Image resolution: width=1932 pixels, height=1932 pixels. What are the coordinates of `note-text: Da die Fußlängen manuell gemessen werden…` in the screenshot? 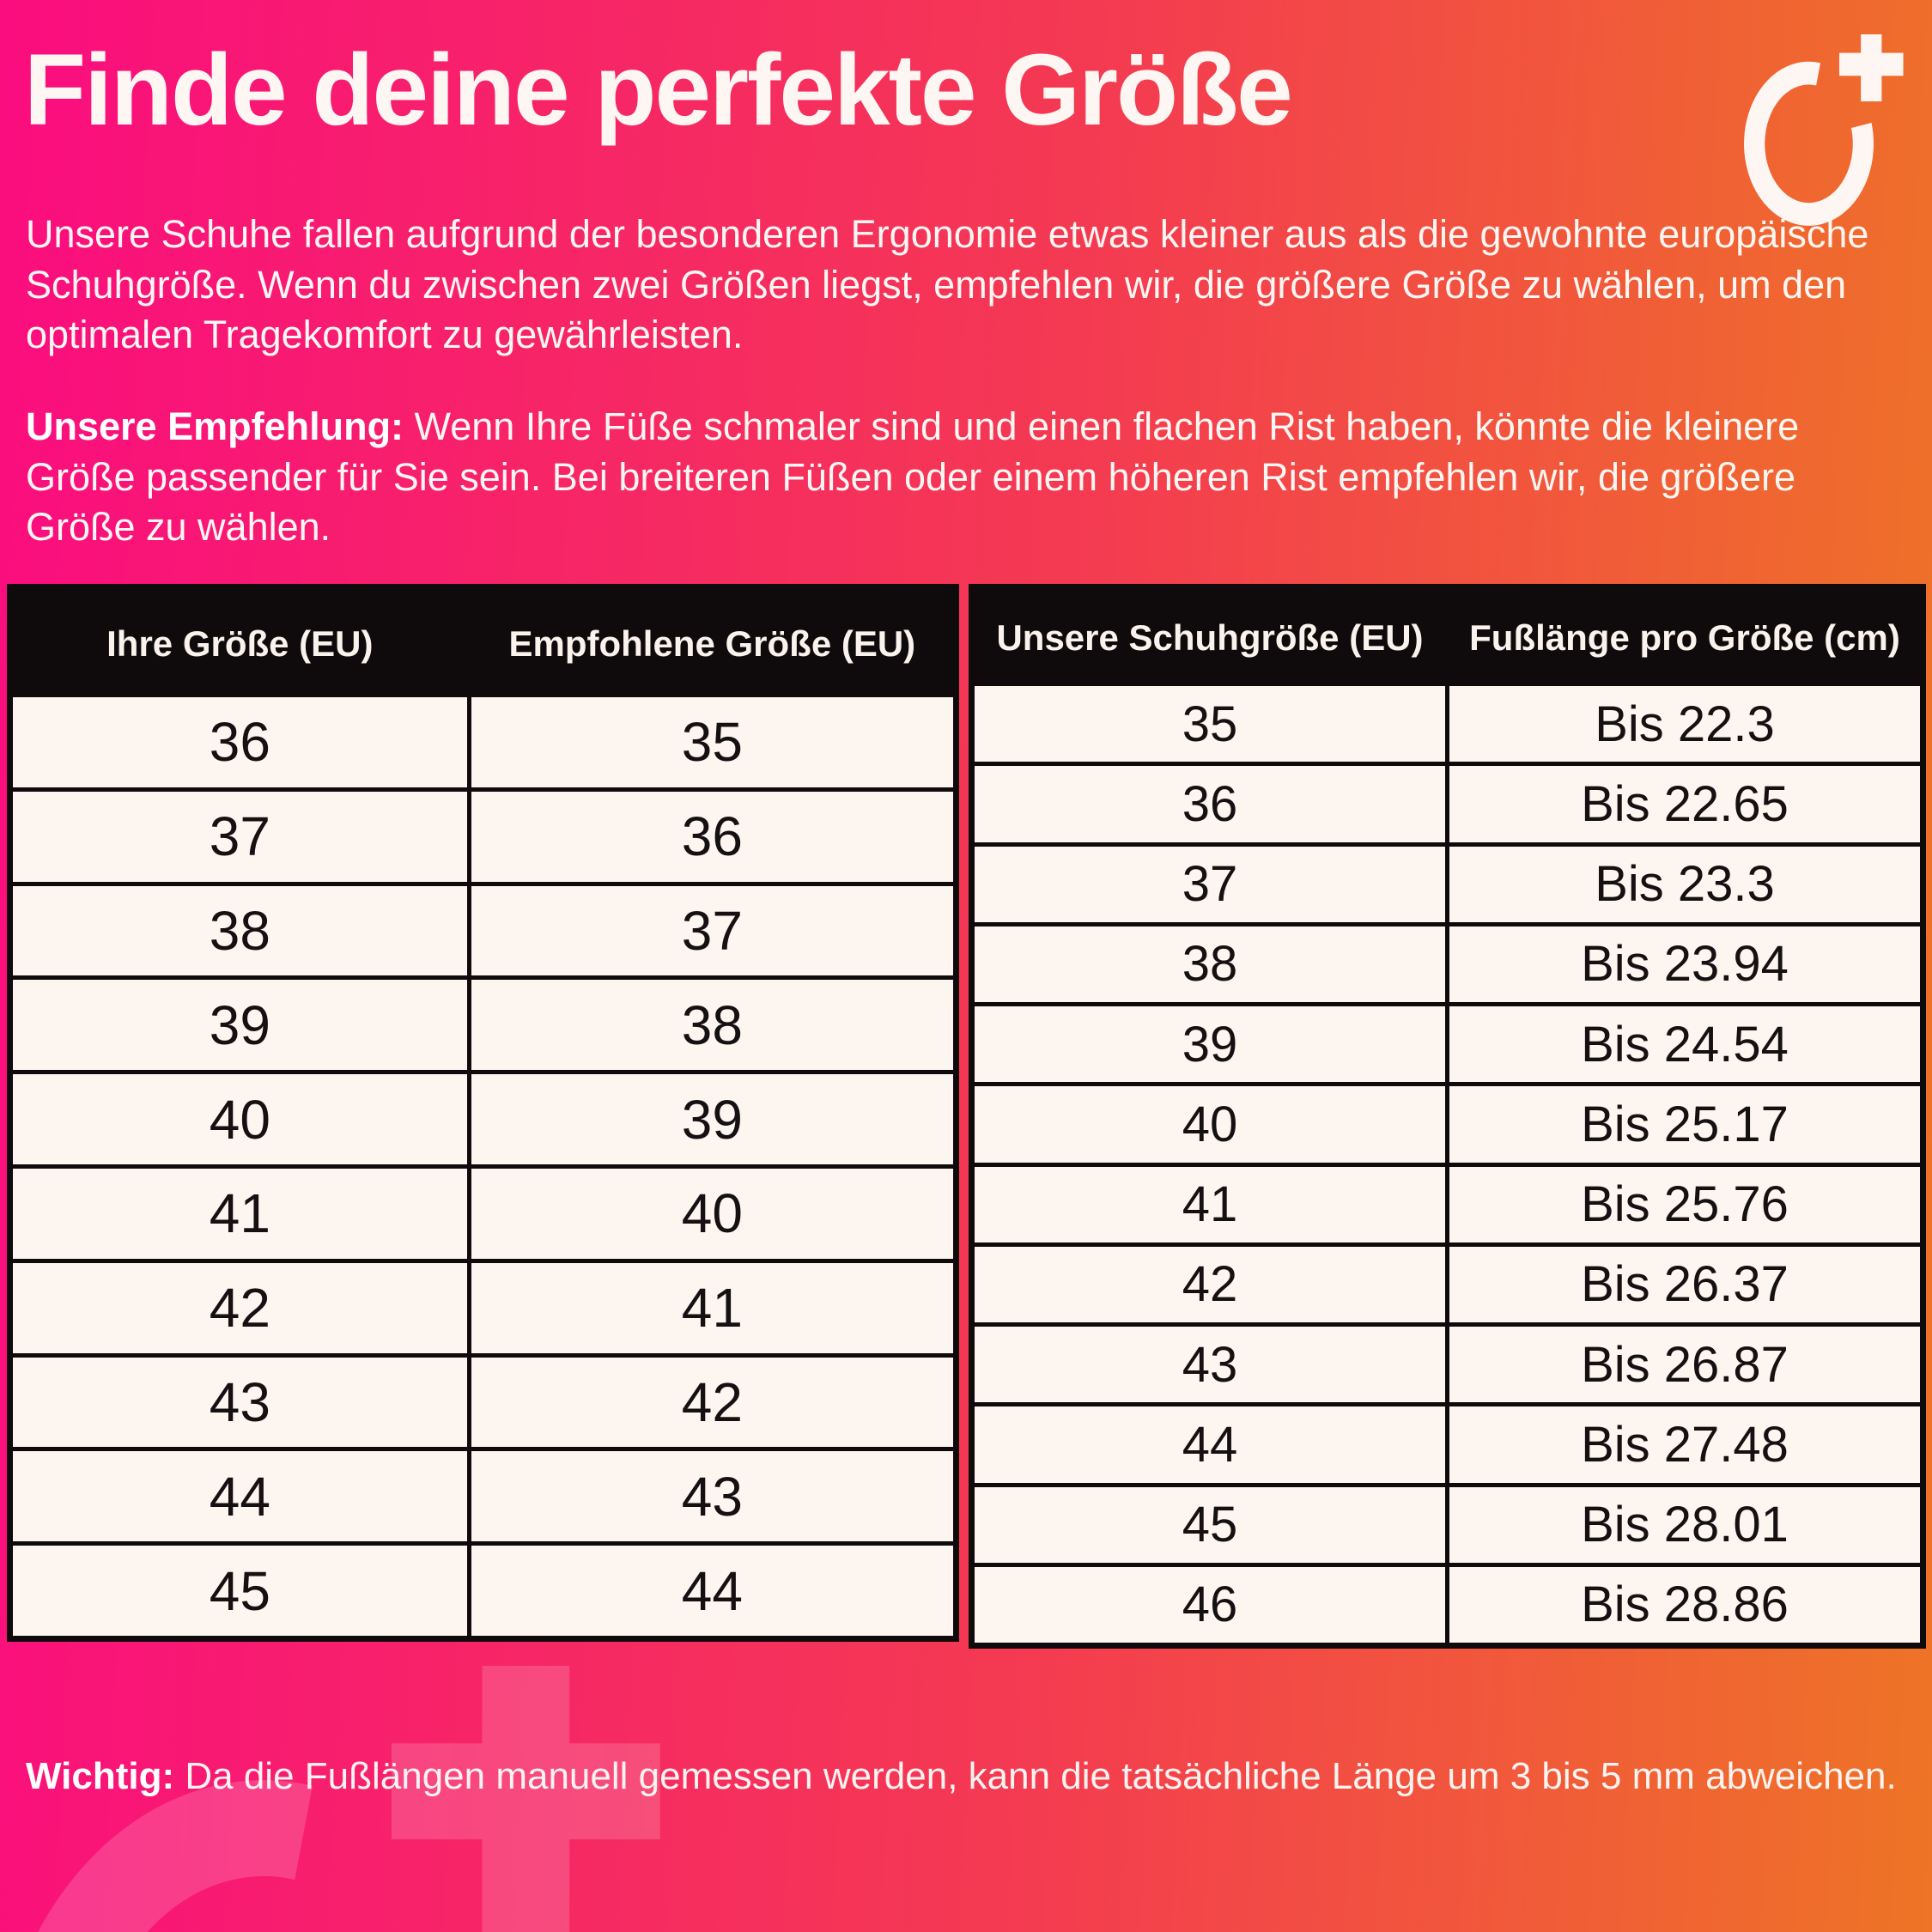 It's located at (1035, 1776).